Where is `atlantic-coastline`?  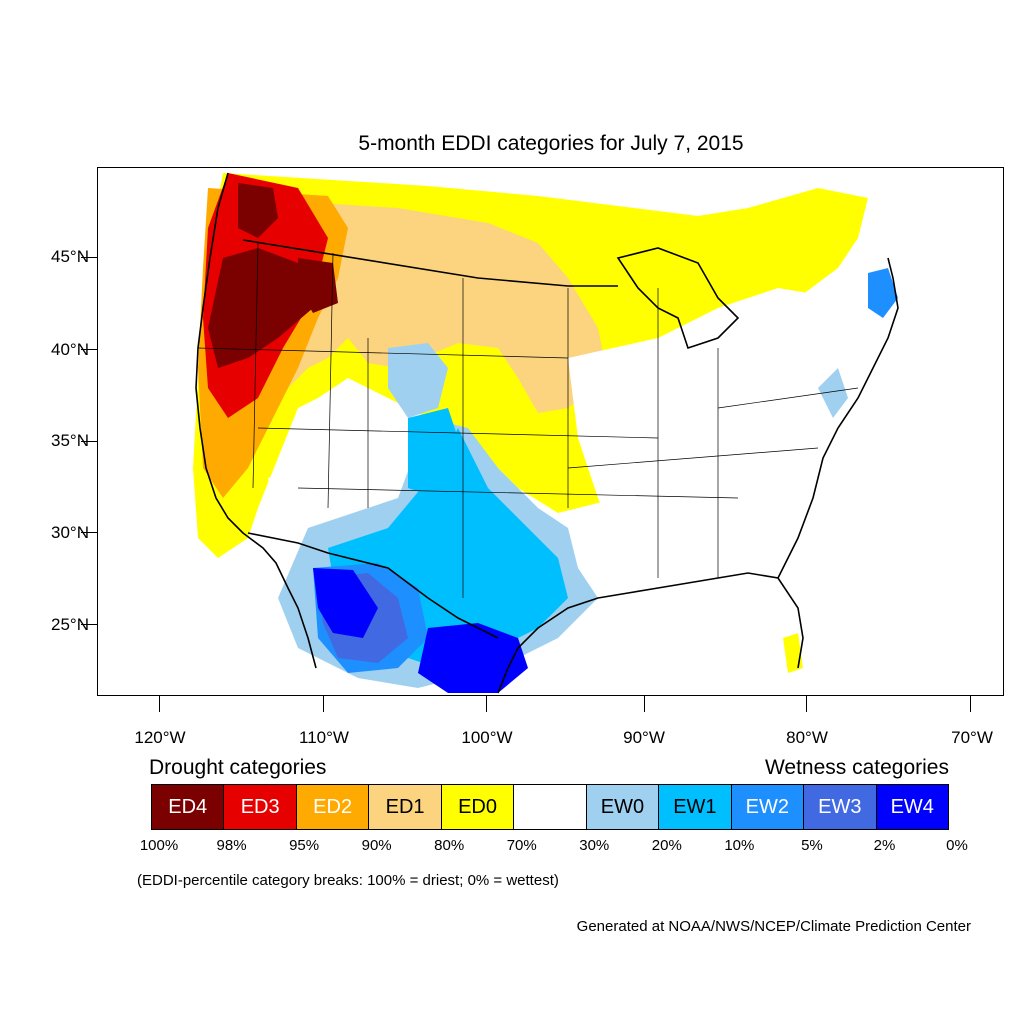 atlantic-coastline is located at coordinates (838, 418).